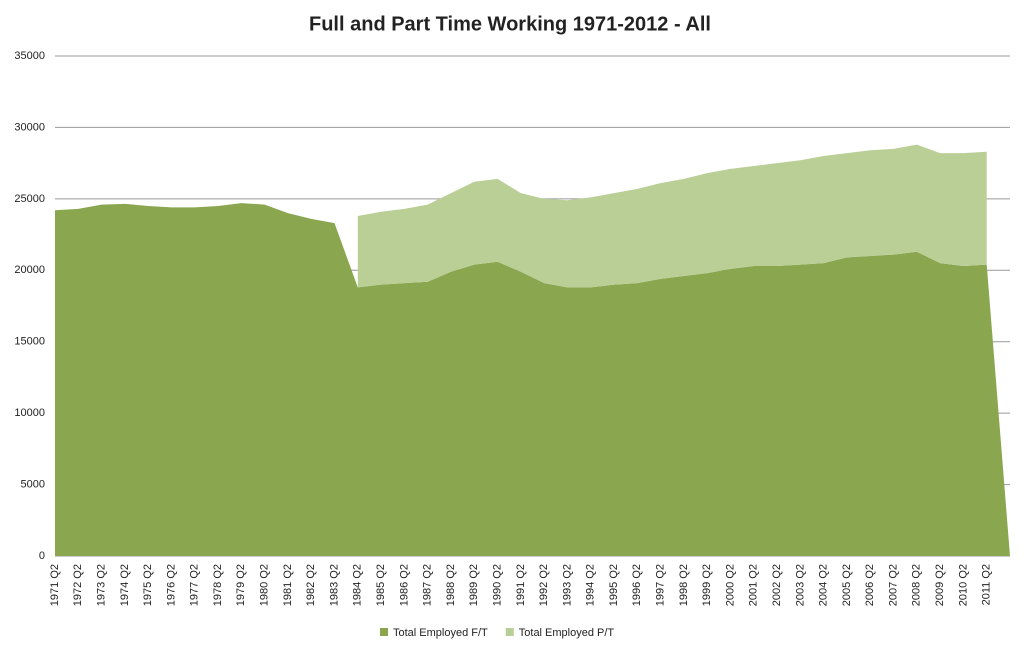  What do you see at coordinates (428, 585) in the screenshot?
I see `x-tick-label: 1987 Q2` at bounding box center [428, 585].